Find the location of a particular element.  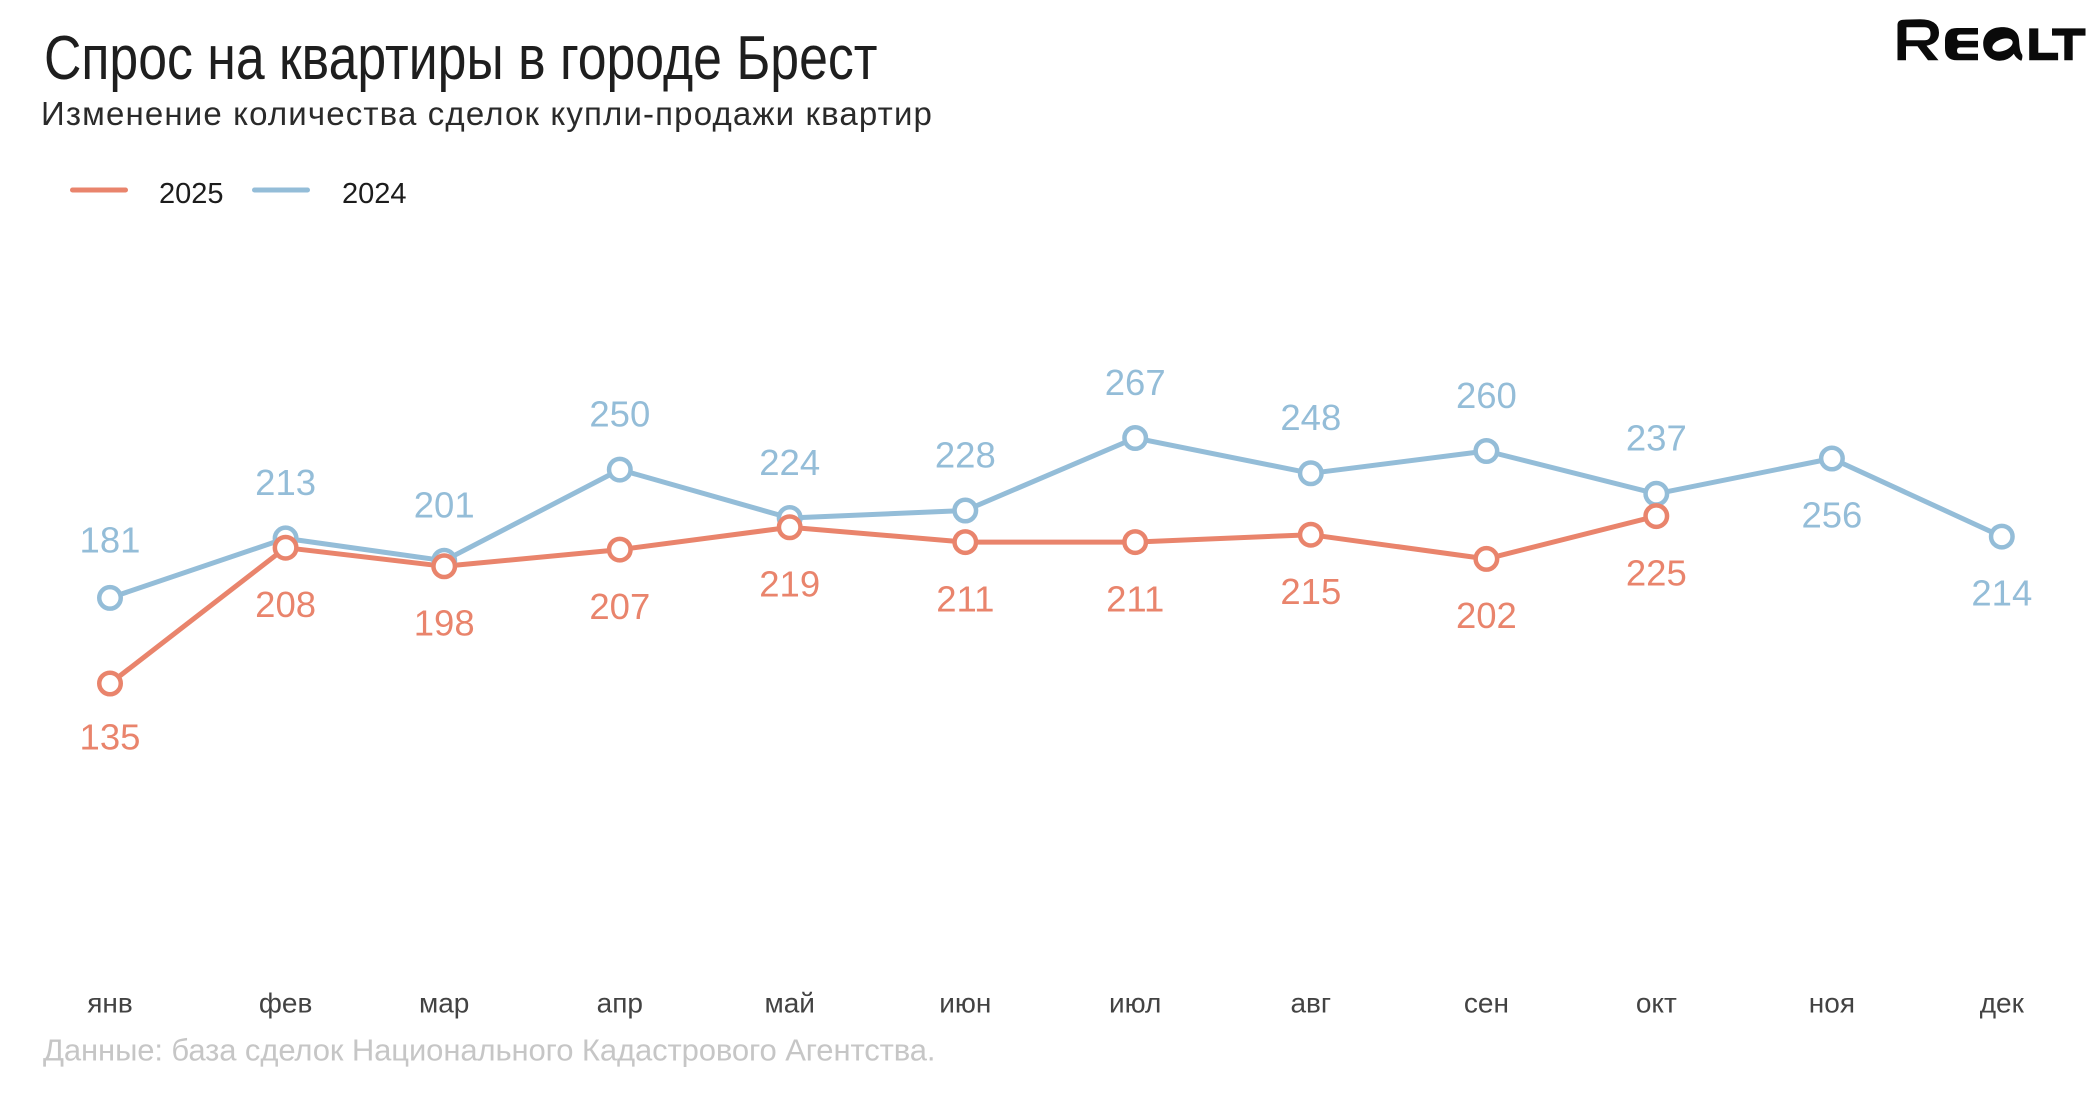

svg-text: ноя is located at coordinates (1832, 1003).